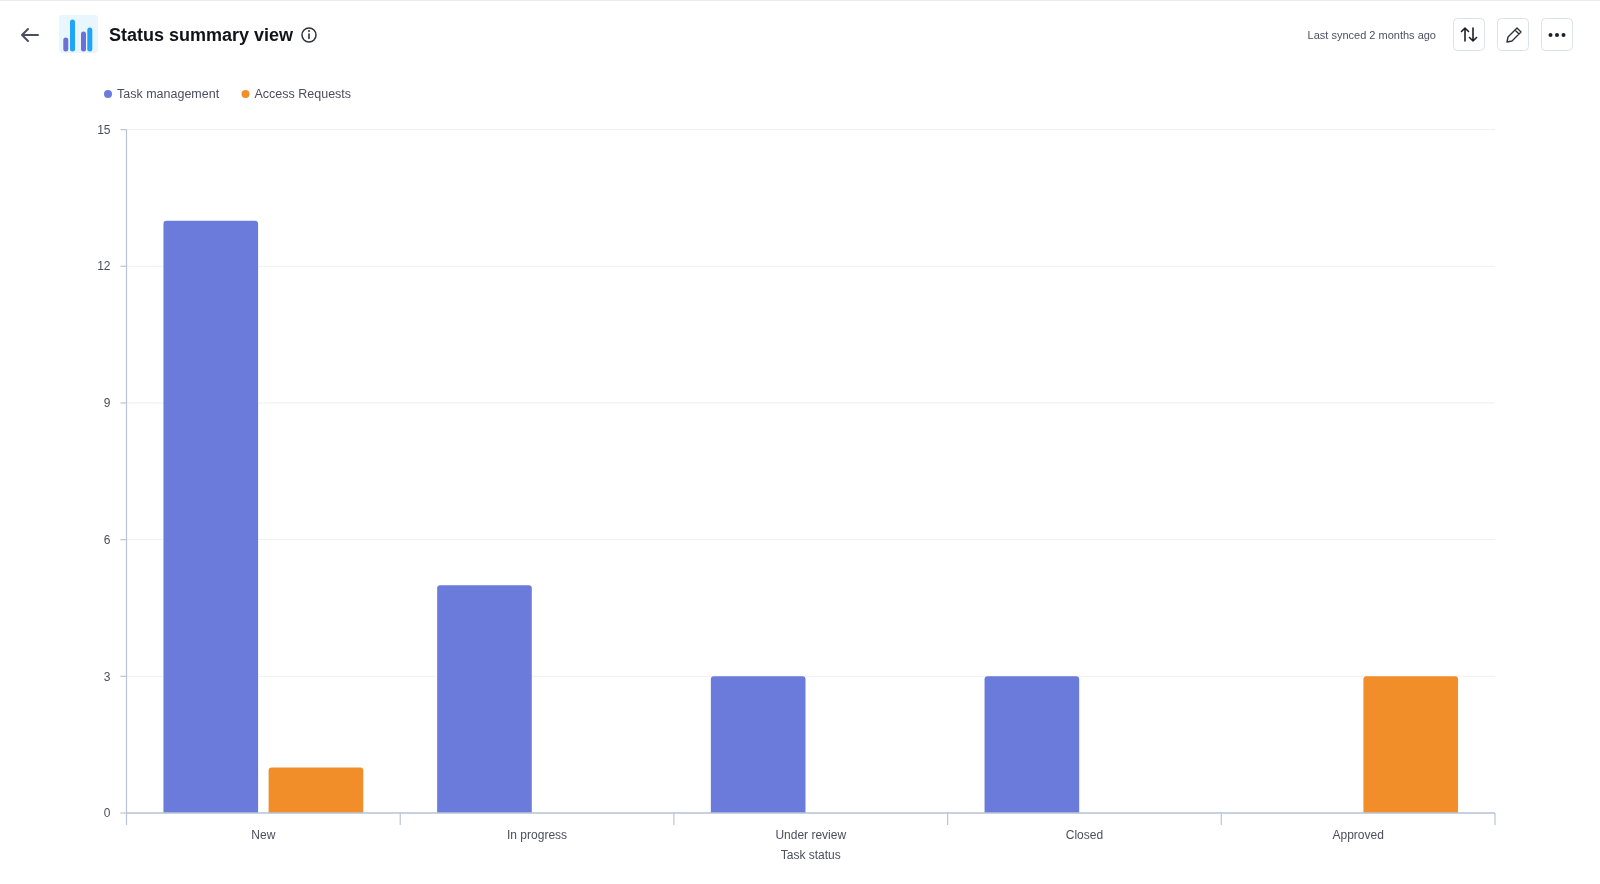 Image resolution: width=1600 pixels, height=884 pixels. What do you see at coordinates (107, 813) in the screenshot?
I see `y-tick-label: 0` at bounding box center [107, 813].